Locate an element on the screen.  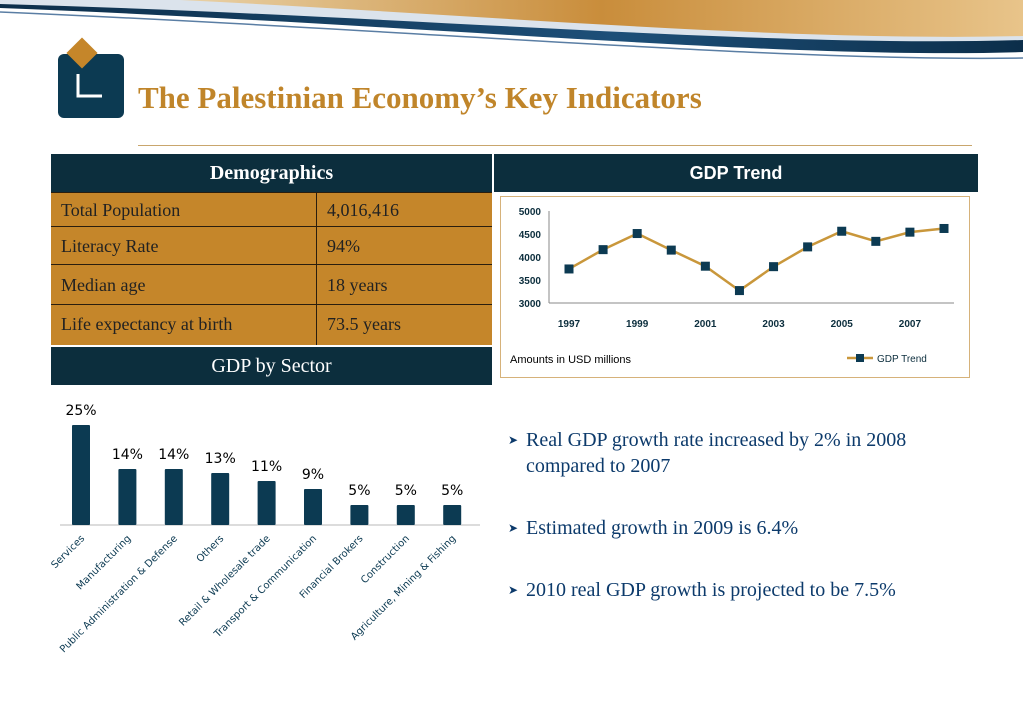
category-label: Construction is located at coordinates (385, 559).